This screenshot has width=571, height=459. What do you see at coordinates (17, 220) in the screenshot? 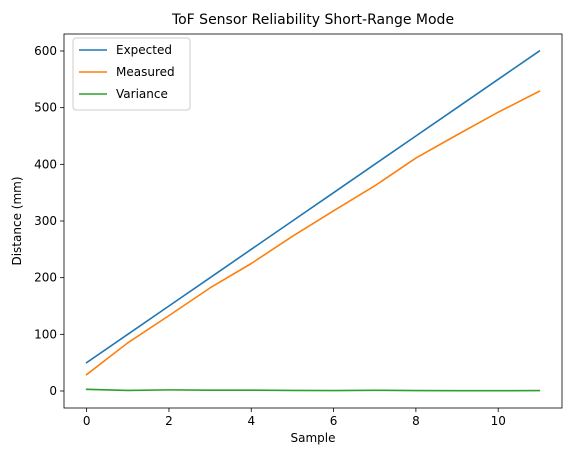
I see `y-axis-label: Distance (mm)` at bounding box center [17, 220].